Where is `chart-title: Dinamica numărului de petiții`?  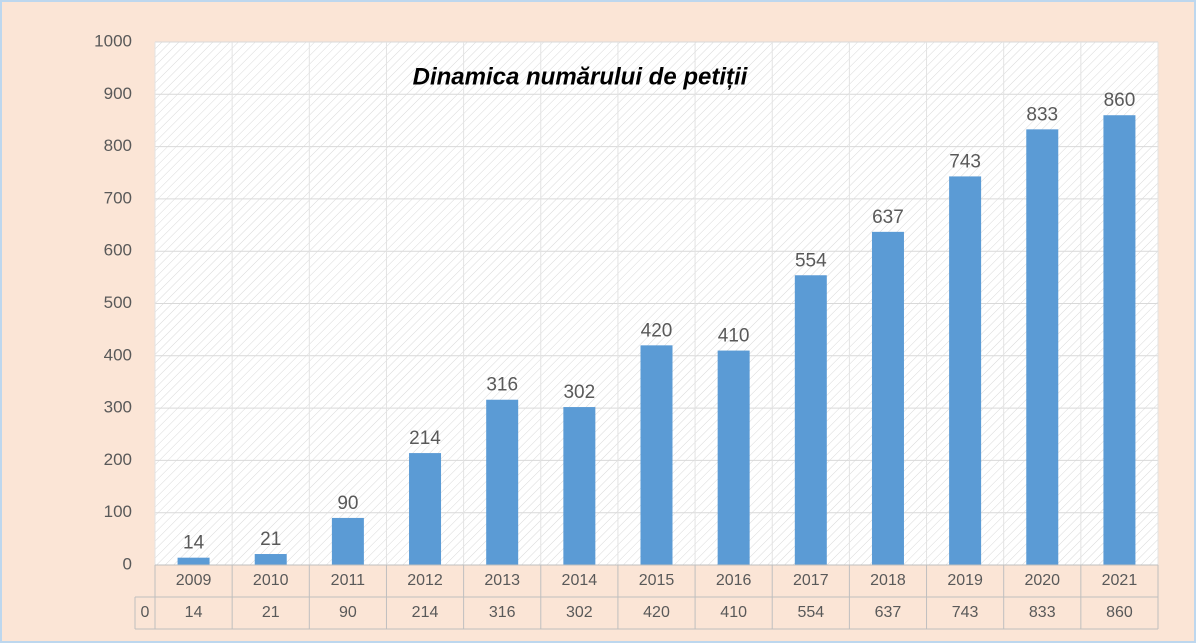 chart-title: Dinamica numărului de petiții is located at coordinates (581, 76).